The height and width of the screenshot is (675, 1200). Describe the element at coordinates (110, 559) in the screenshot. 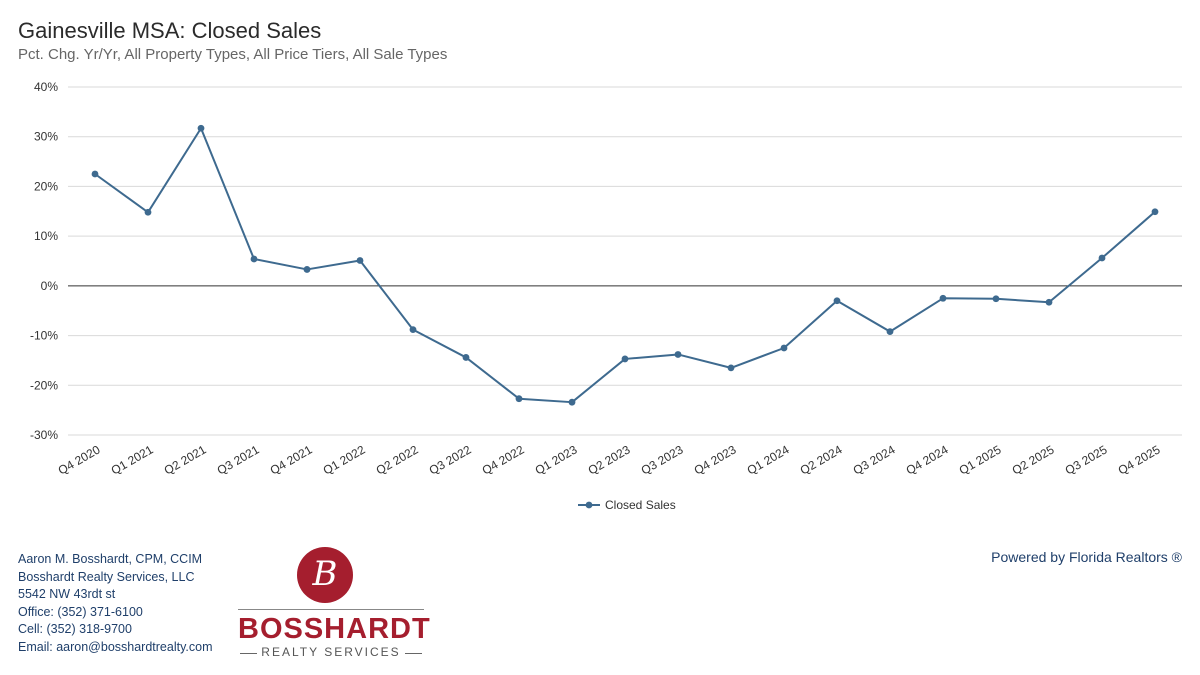

I see `contact-name: Aaron M. Bosshardt, CPM, CCIM` at that location.